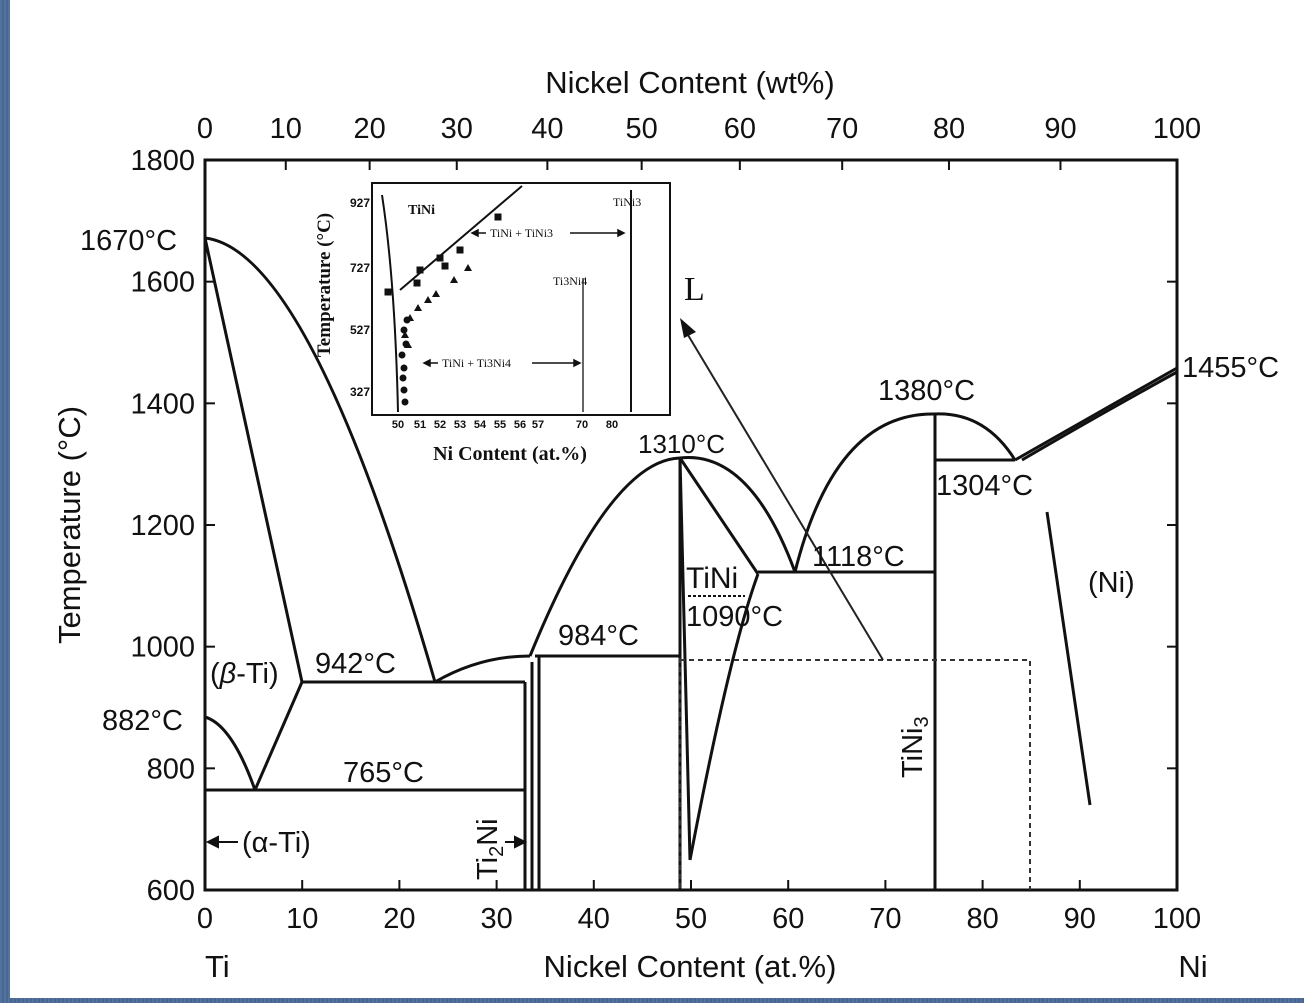 The height and width of the screenshot is (1003, 1304). What do you see at coordinates (855, 774) in the screenshot?
I see `dashed-lines` at bounding box center [855, 774].